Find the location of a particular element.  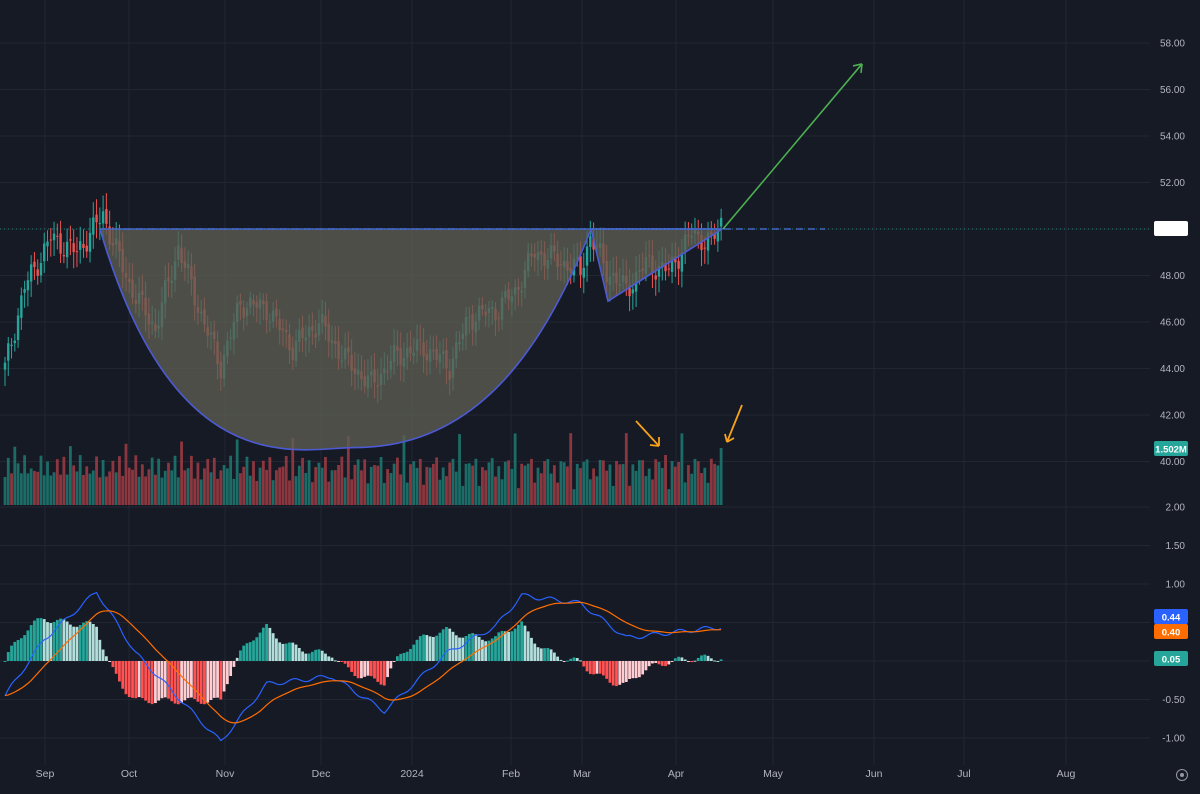

price-axis-label: 40.00 is located at coordinates (1172, 462).